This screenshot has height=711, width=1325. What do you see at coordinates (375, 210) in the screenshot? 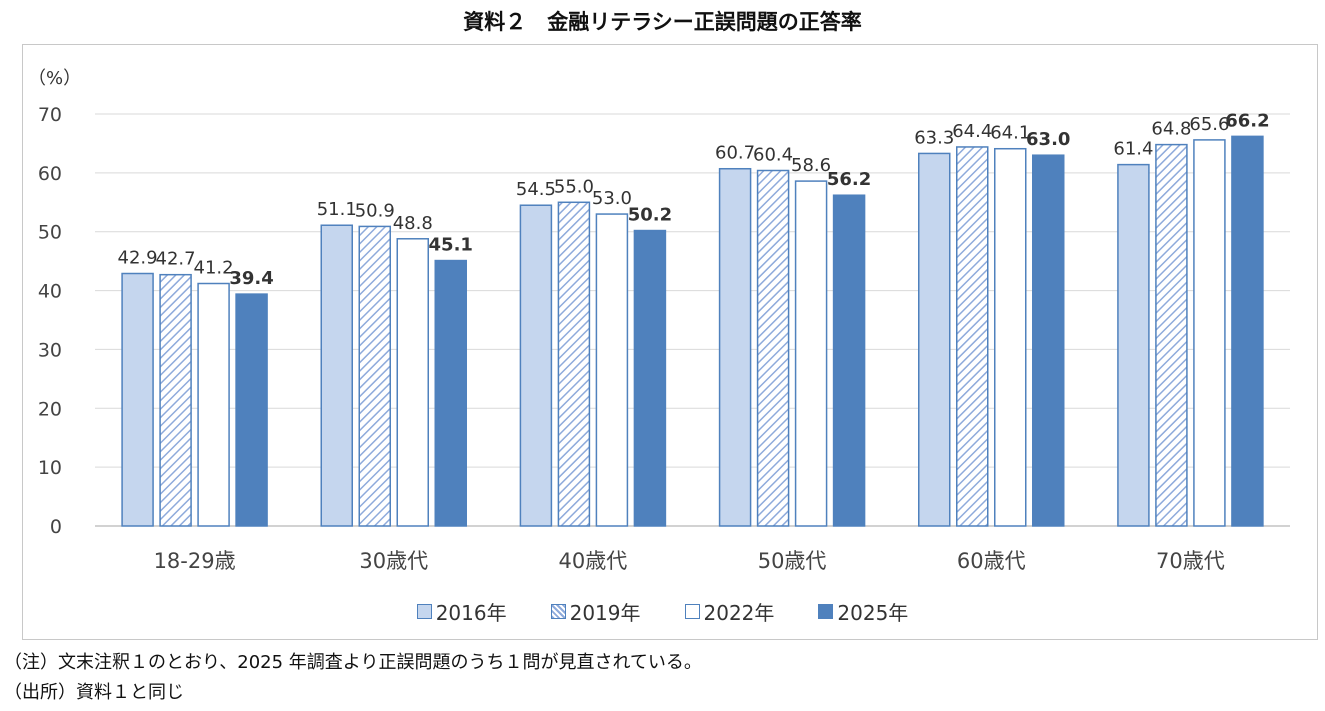
I see `data-label: 50.9` at bounding box center [375, 210].